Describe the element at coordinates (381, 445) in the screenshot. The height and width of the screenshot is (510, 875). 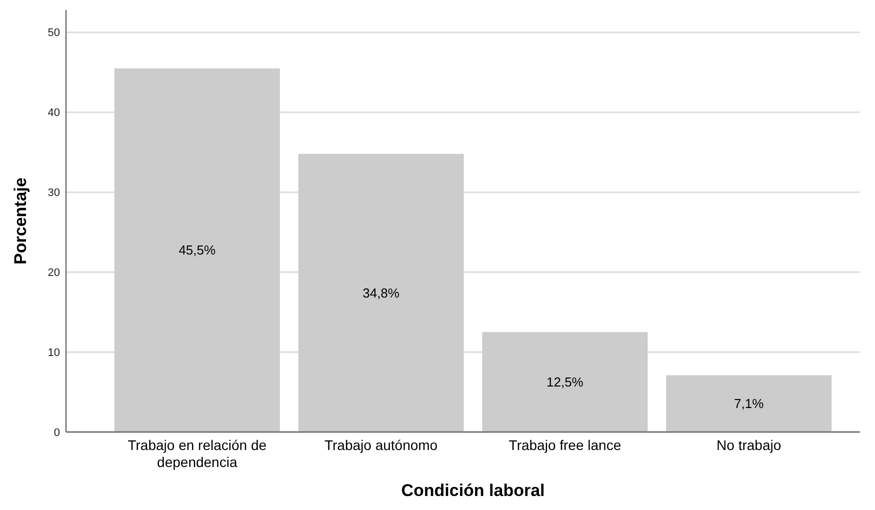
I see `x-tick-label: Trabajo autónomo` at that location.